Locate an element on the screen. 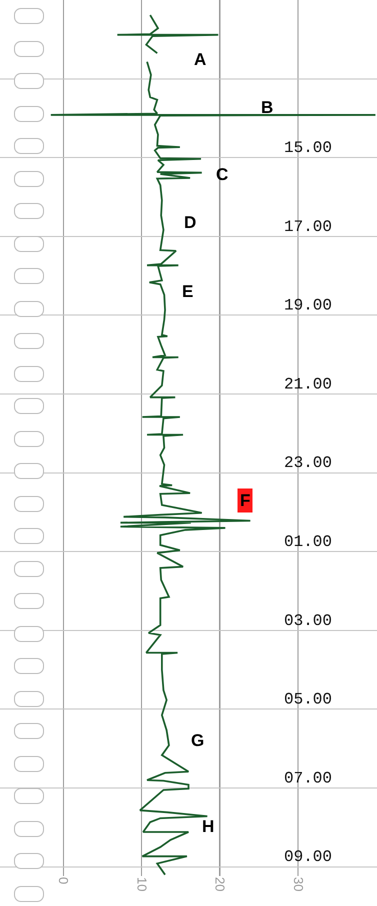  y-tick-label: 01.00 is located at coordinates (308, 542).